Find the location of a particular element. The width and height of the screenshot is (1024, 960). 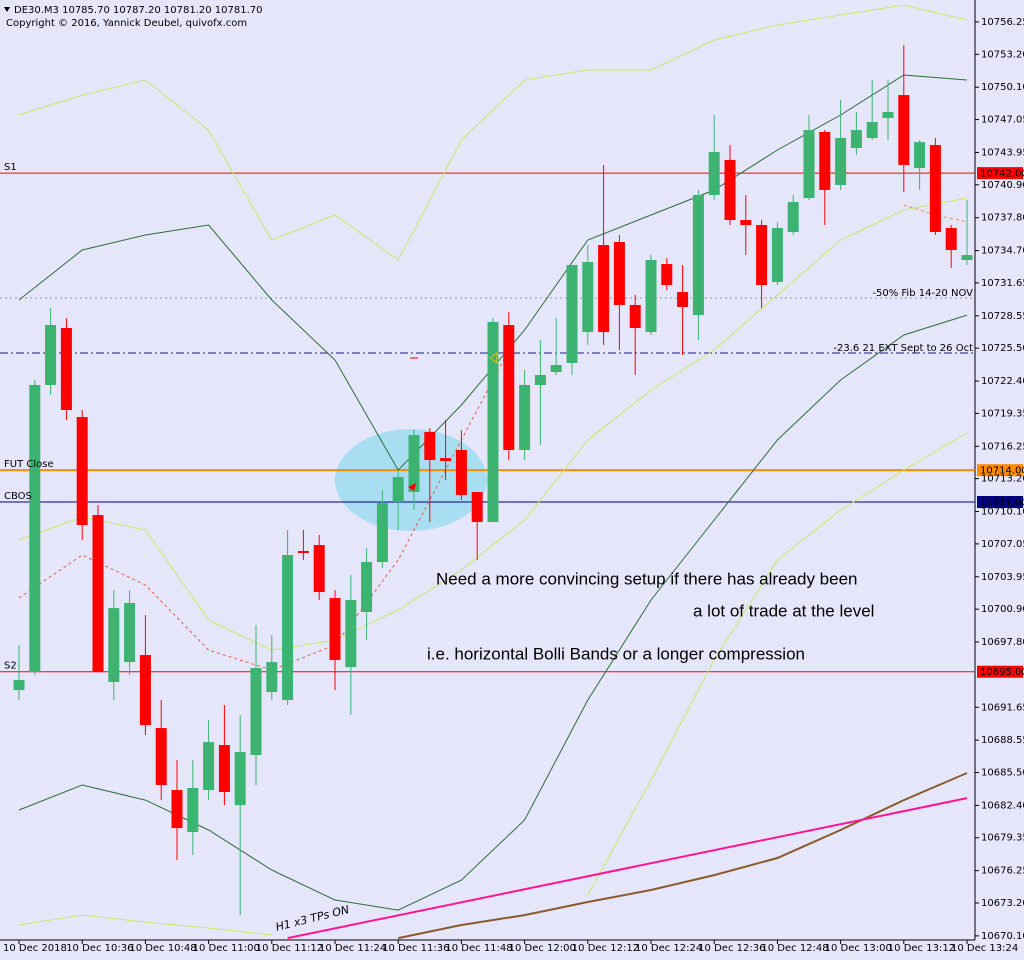

x-tick-label: 10 Dec 12:00 is located at coordinates (542, 948).